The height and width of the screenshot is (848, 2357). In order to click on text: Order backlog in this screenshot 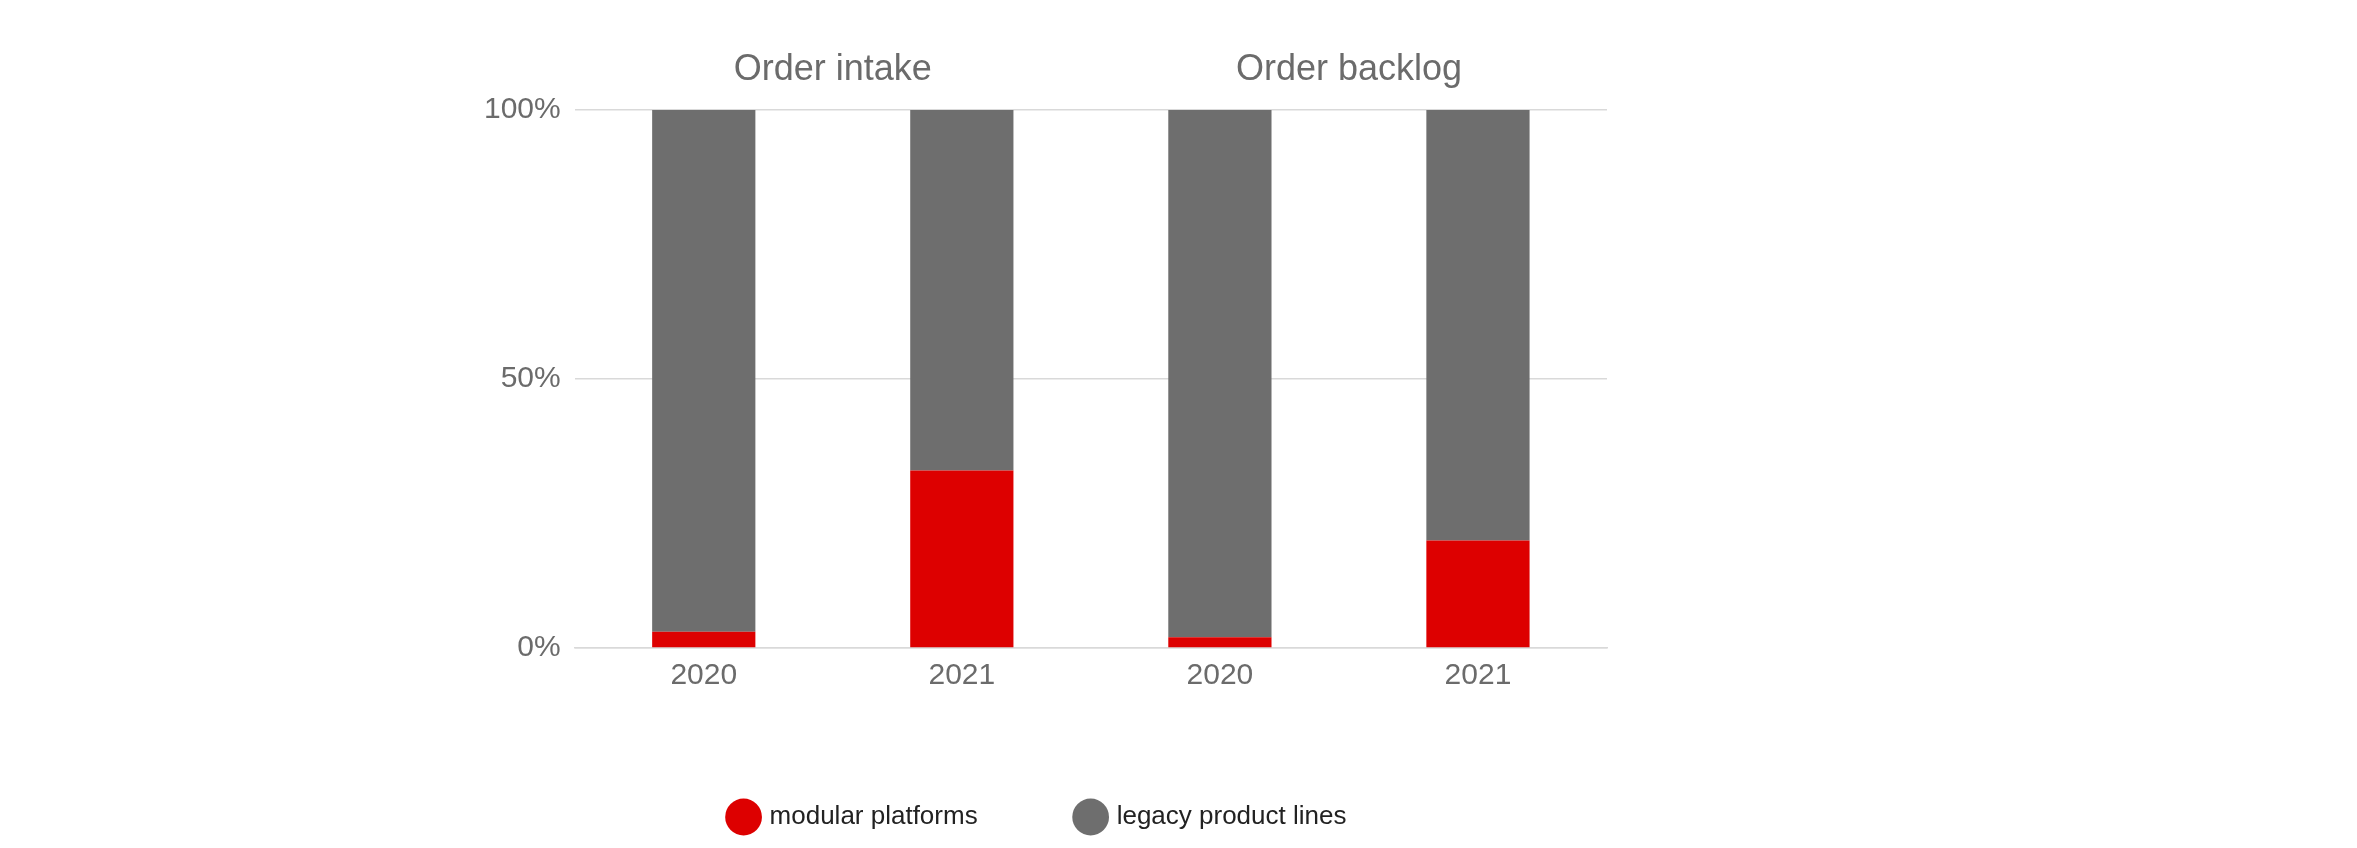, I will do `click(1348, 67)`.